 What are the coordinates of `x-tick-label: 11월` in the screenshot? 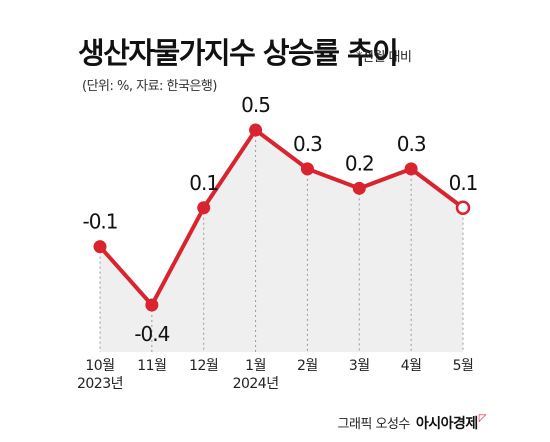 It's located at (151, 366).